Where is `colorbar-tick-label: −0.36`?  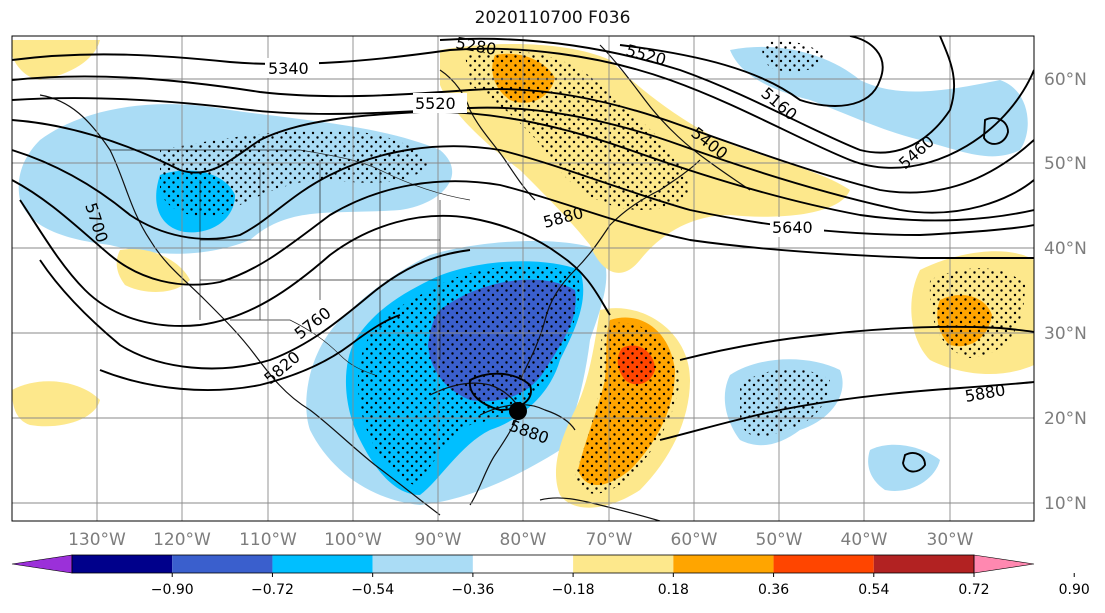 colorbar-tick-label: −0.36 is located at coordinates (472, 590).